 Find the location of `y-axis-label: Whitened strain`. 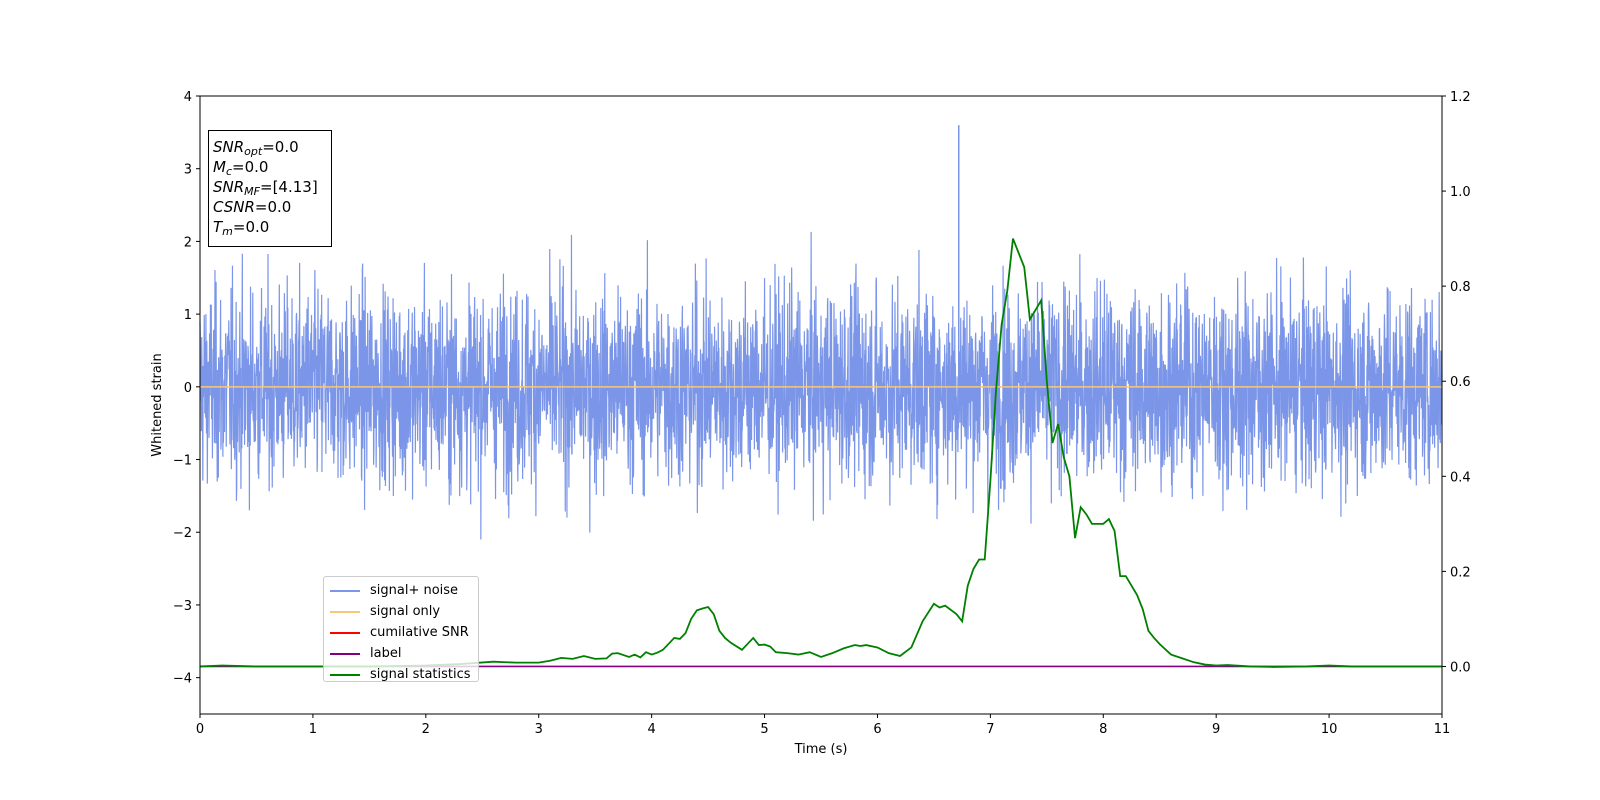

y-axis-label: Whitened strain is located at coordinates (157, 404).